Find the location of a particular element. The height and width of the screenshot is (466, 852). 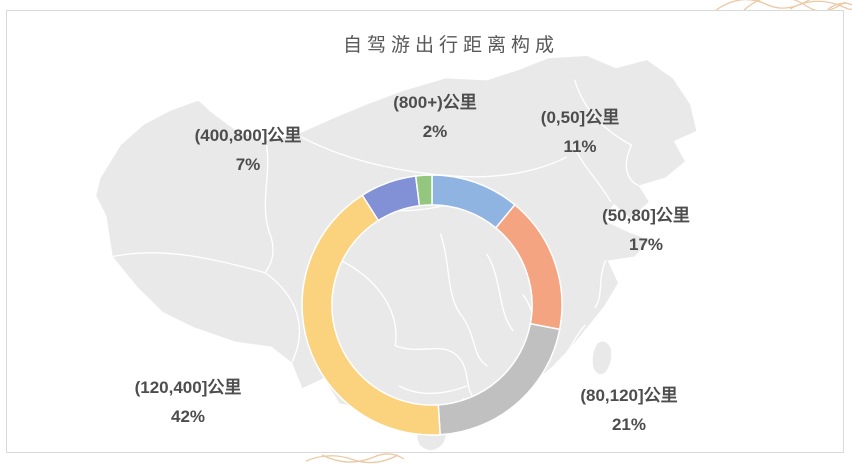

donut-segment-(50,80]公里 is located at coordinates (528, 267).